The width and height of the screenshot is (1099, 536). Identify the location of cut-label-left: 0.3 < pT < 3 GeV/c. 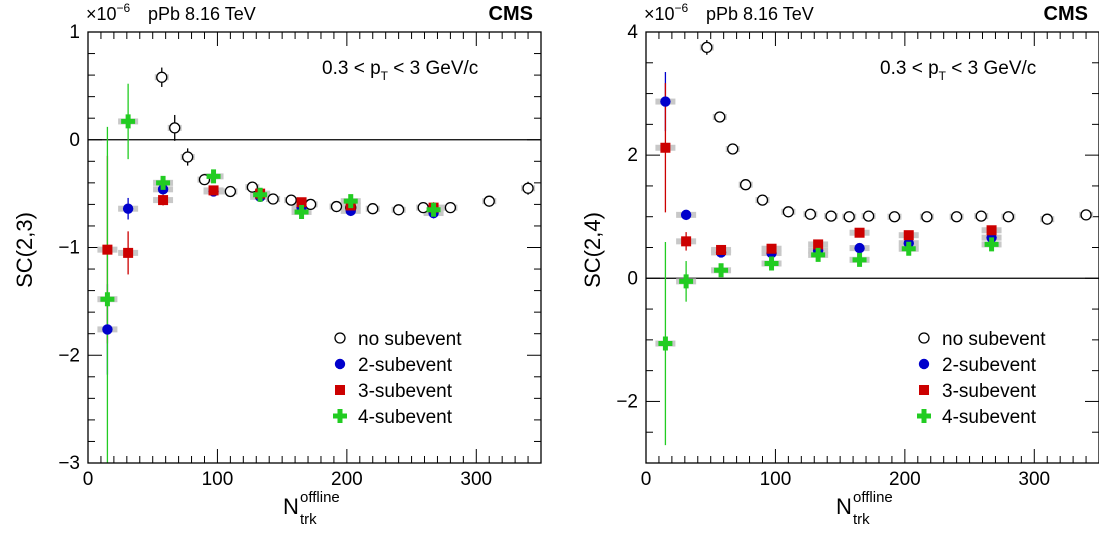
(400, 70).